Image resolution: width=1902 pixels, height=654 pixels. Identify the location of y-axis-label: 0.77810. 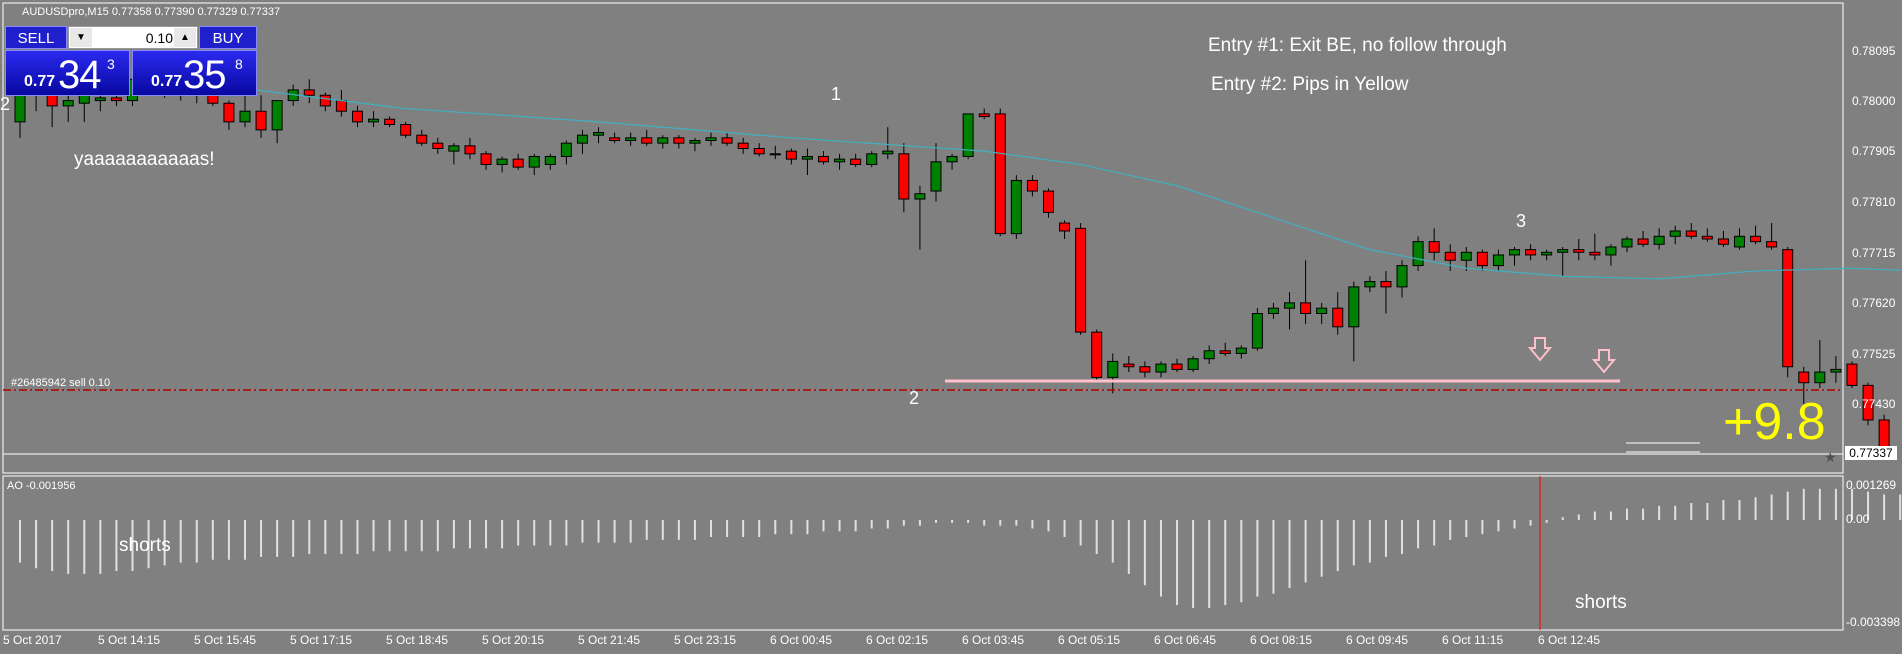
(1874, 202).